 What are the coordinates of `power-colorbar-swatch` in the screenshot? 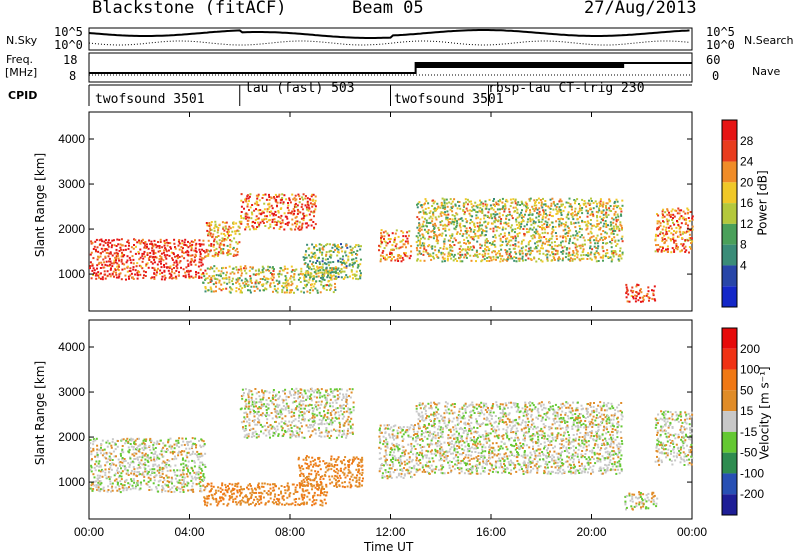 It's located at (729, 130).